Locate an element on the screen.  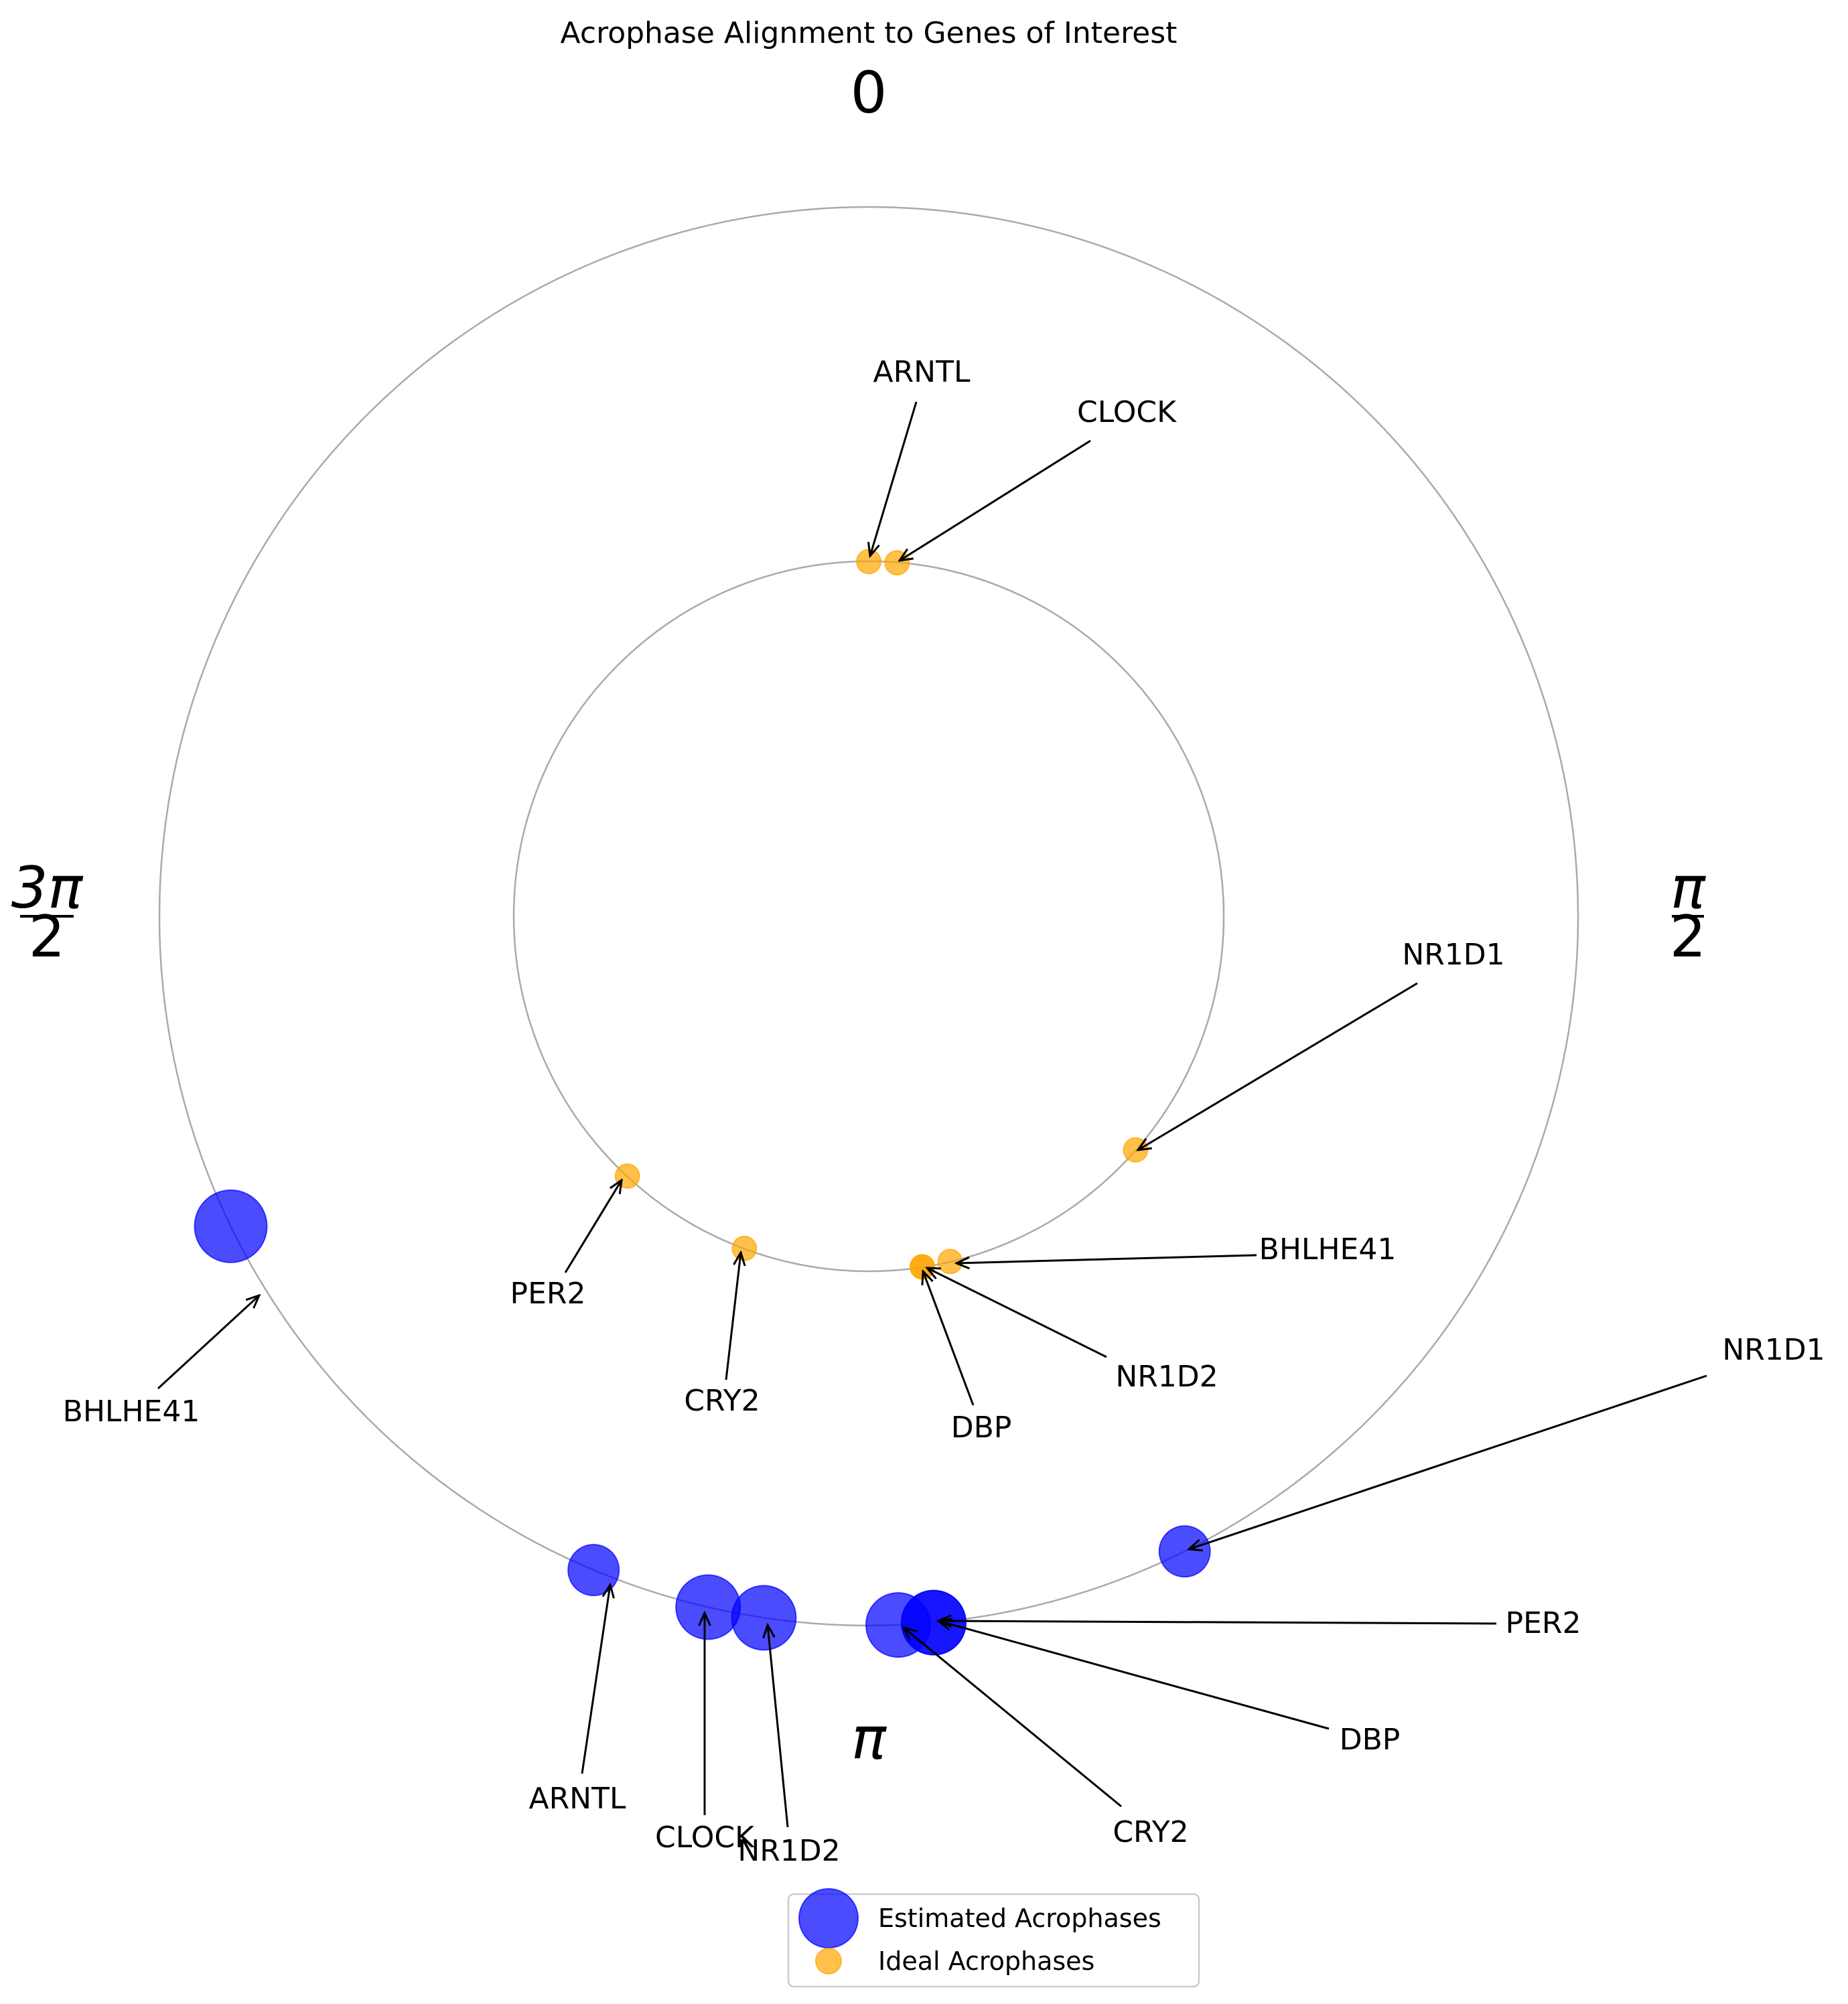
angle-label-3pi-over-2: 3π 2 is located at coordinates (48, 913).